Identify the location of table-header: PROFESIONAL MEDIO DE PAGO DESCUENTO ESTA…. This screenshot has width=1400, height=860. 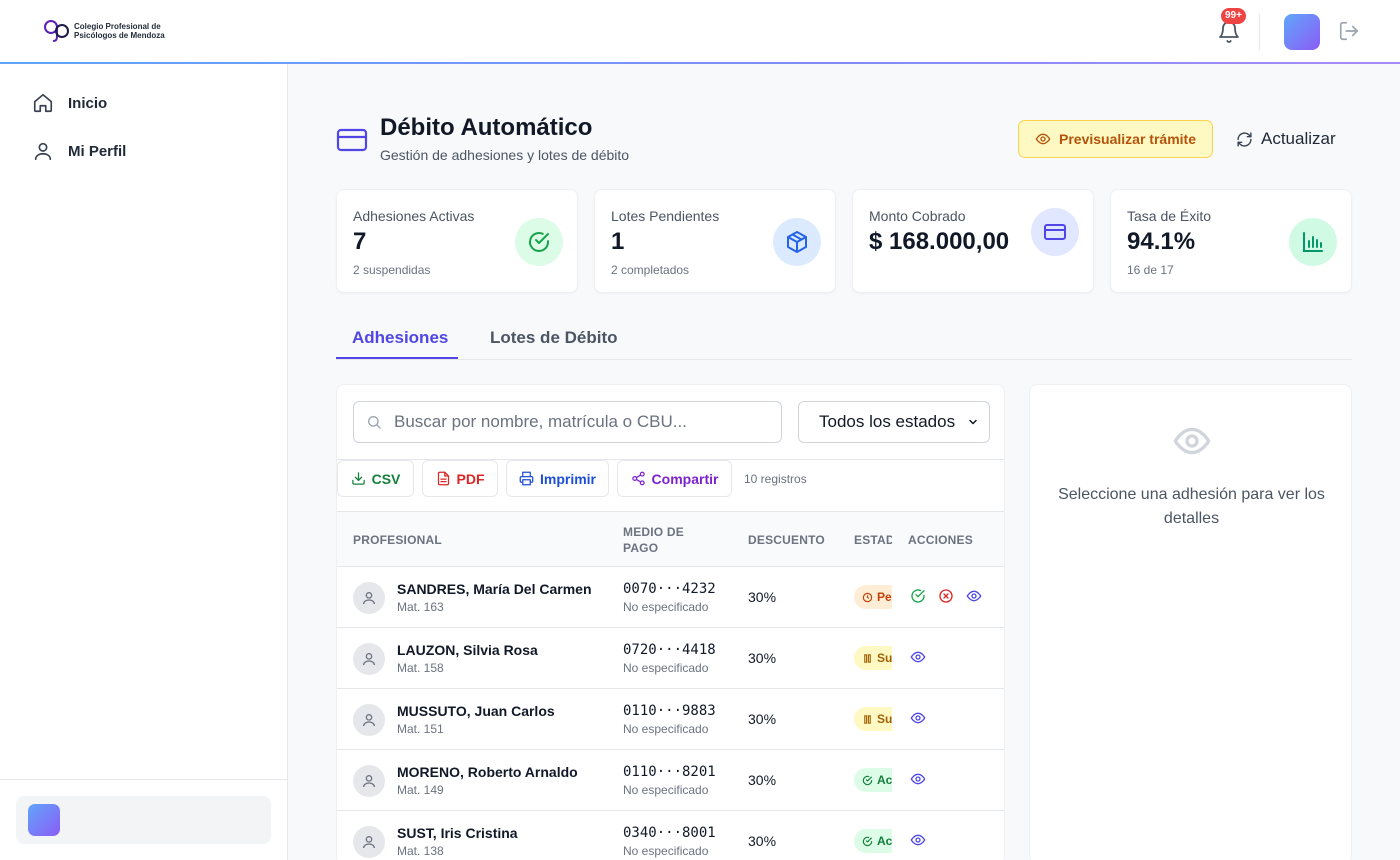
(670, 539).